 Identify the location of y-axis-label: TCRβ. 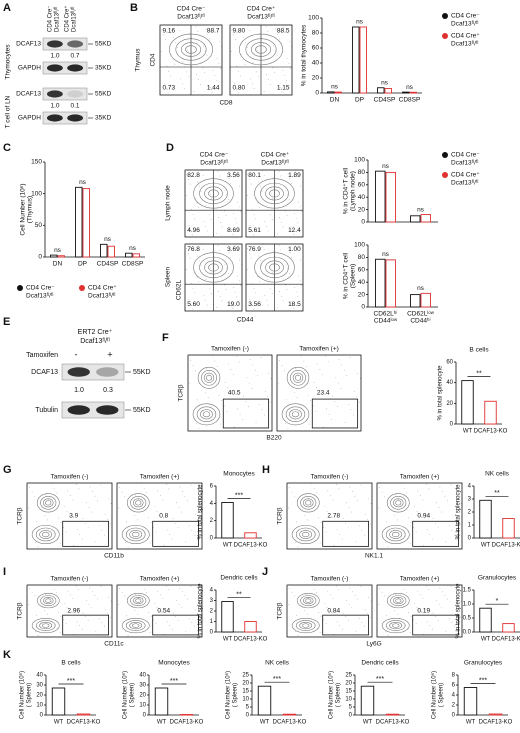
(280, 515).